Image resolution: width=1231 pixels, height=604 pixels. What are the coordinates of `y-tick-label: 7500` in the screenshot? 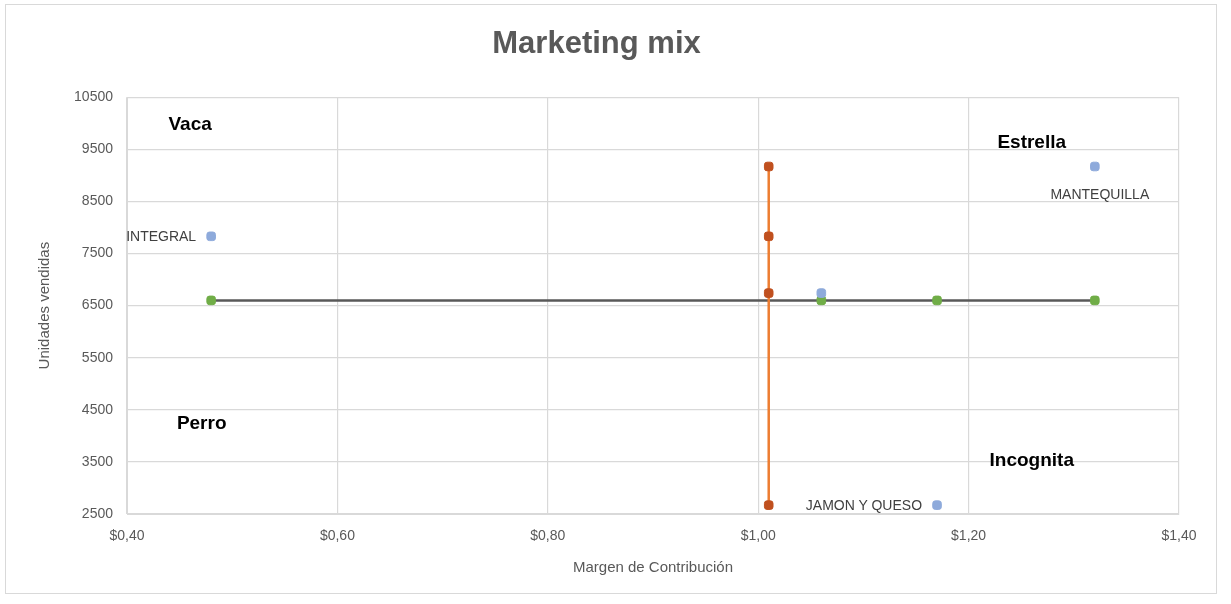 It's located at (97, 252).